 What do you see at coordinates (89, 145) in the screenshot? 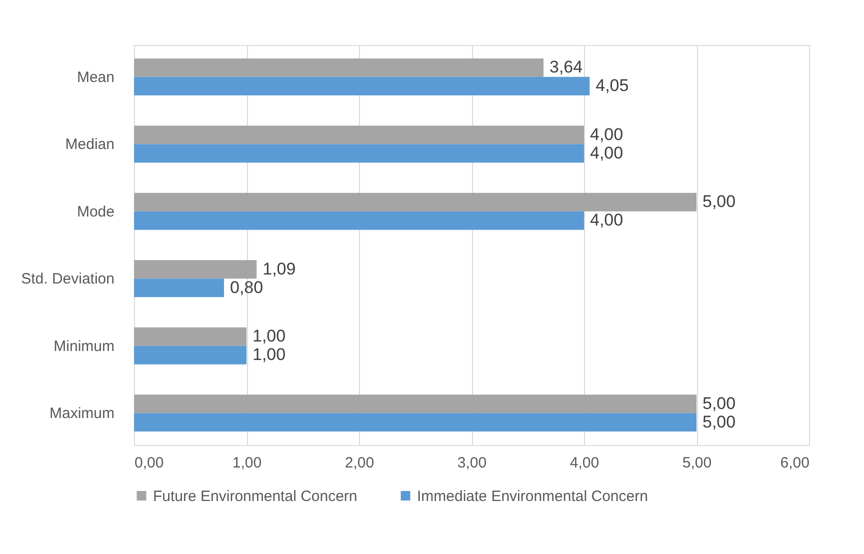
I see `y-tick-label: Median` at bounding box center [89, 145].